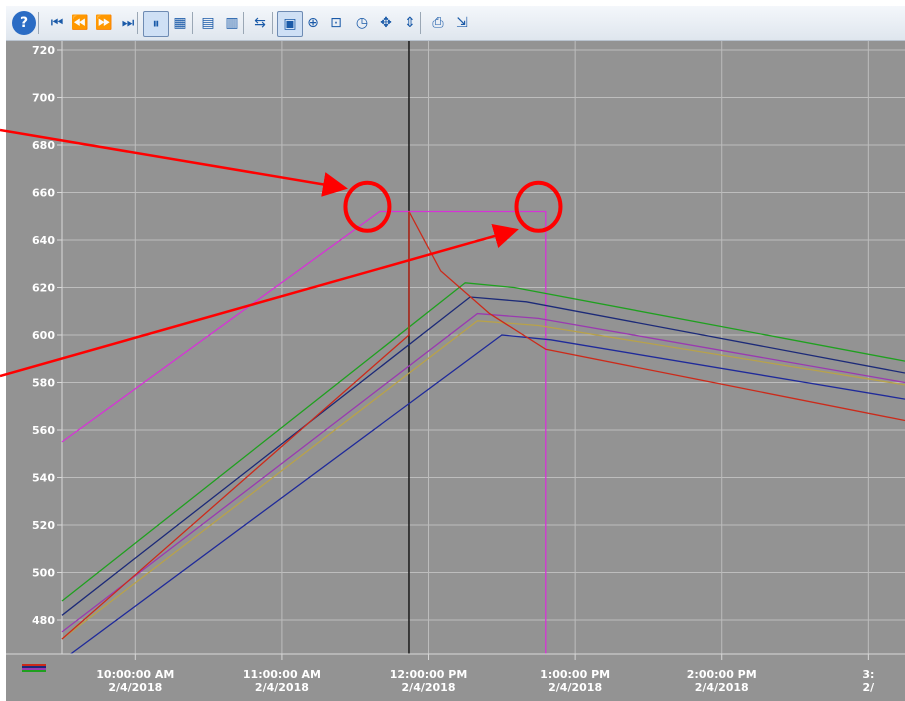 The height and width of the screenshot is (701, 905). What do you see at coordinates (575, 674) in the screenshot?
I see `x-tick-label: 1:00:00 PM` at bounding box center [575, 674].